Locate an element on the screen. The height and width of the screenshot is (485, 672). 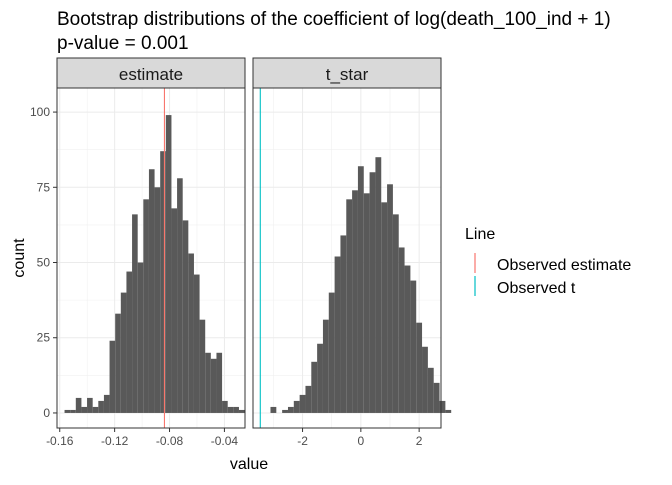
y-tick-label: 75 is located at coordinates (44, 187).